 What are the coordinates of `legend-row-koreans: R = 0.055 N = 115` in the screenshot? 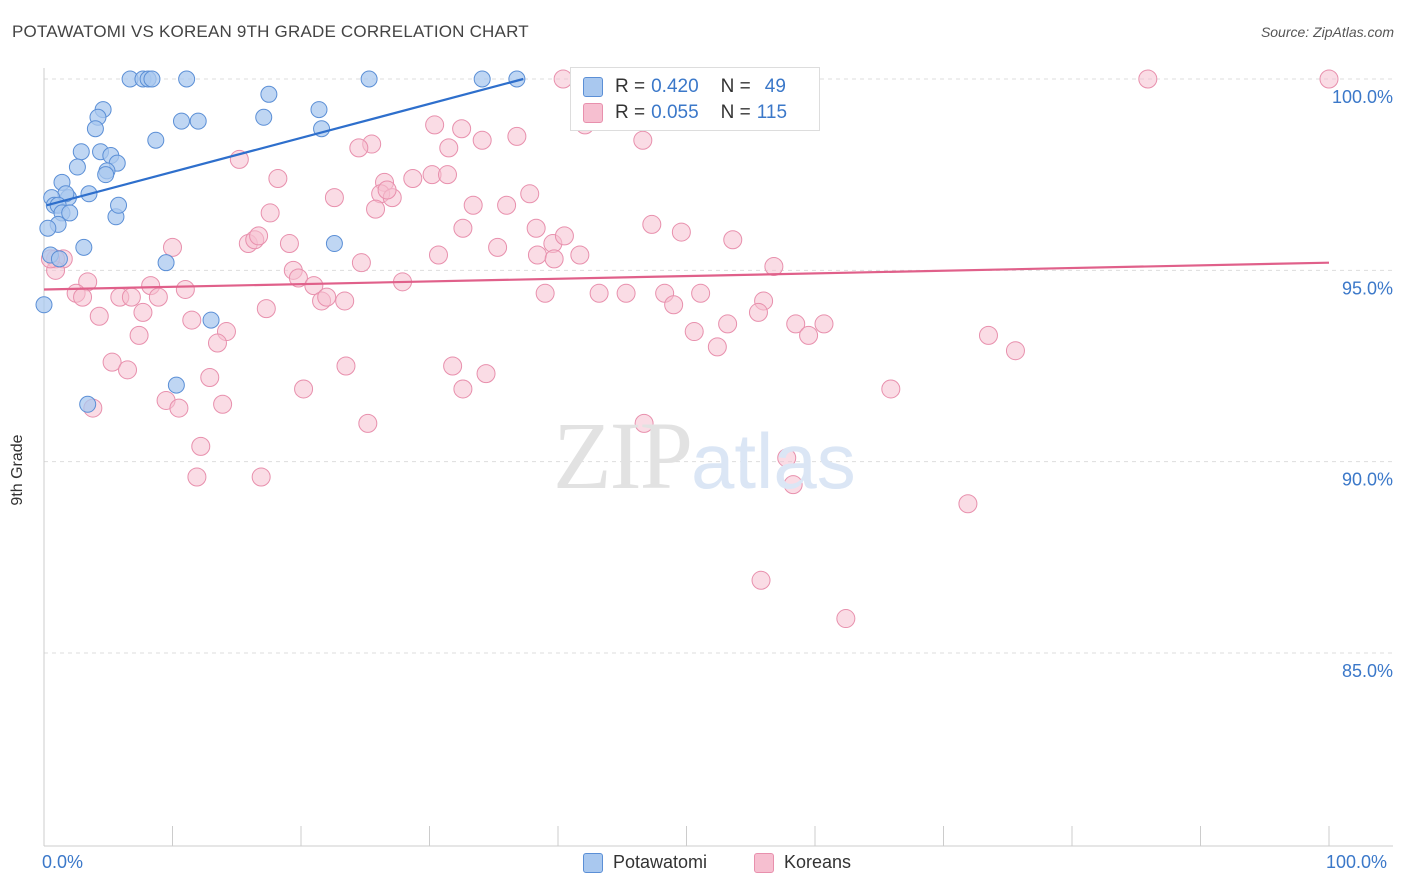 It's located at (685, 113).